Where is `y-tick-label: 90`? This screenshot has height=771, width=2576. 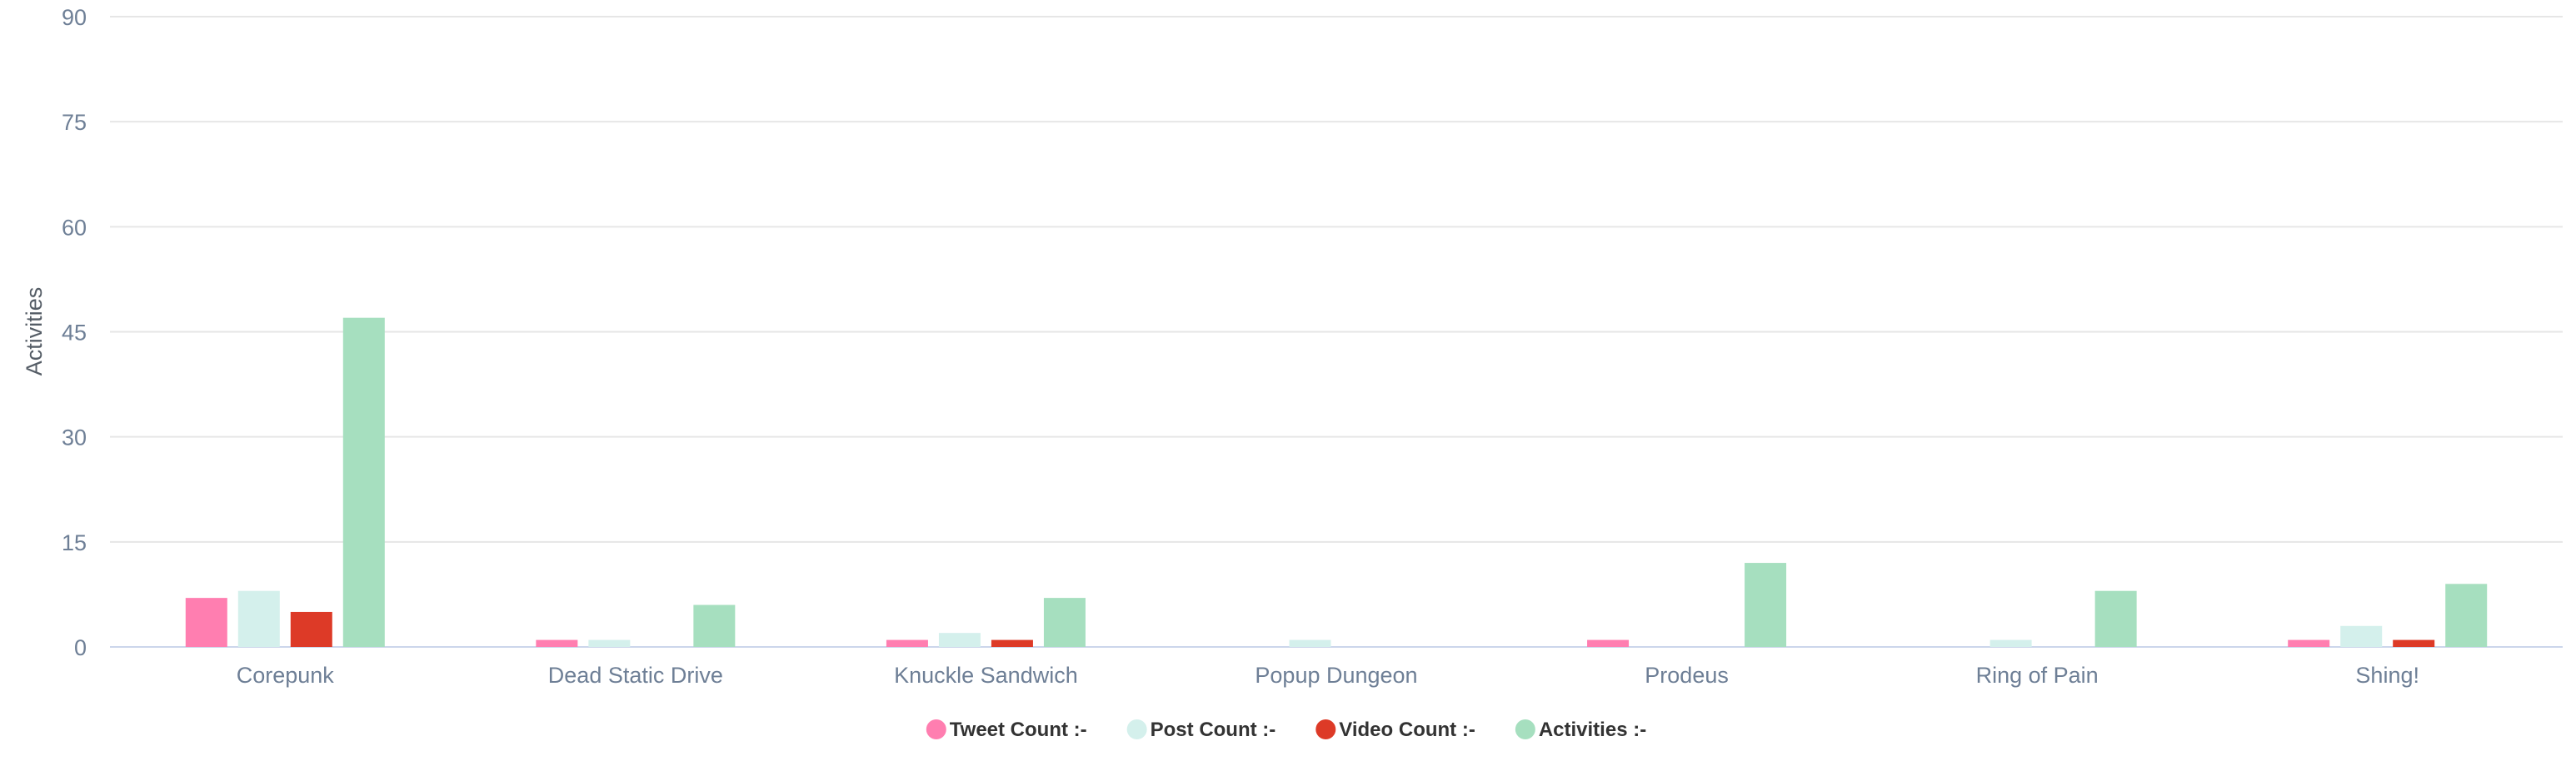
y-tick-label: 90 is located at coordinates (74, 17).